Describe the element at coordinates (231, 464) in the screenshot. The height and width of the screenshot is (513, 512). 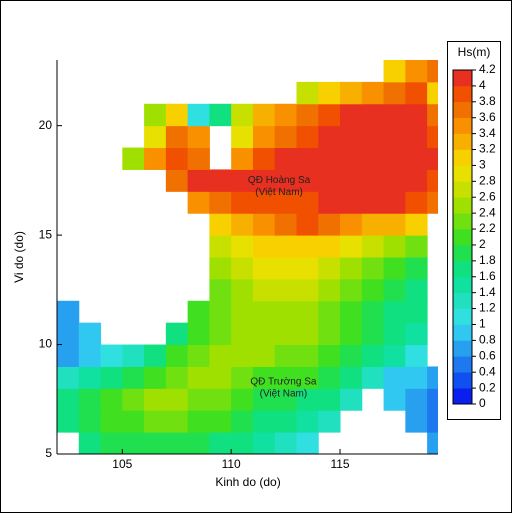
I see `x-tick-label: 110` at that location.